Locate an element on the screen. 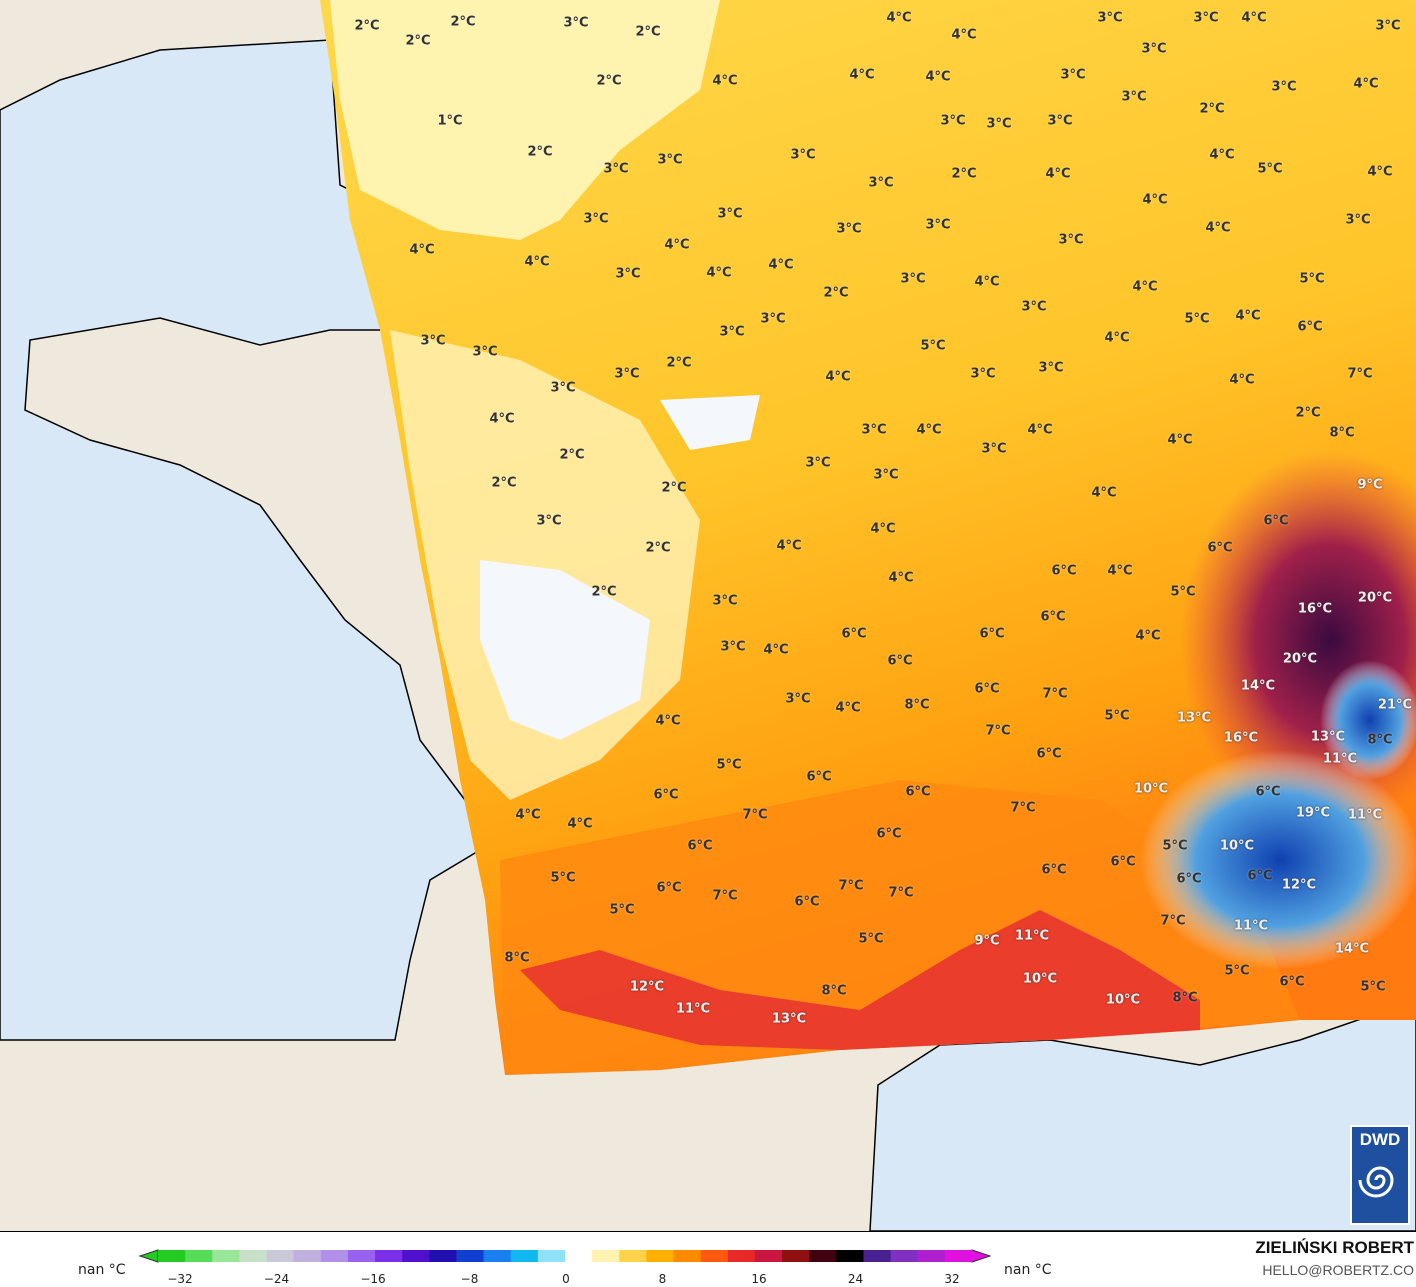 Image resolution: width=1416 pixels, height=1287 pixels. colorbar-min-arrow is located at coordinates (148, 1256).